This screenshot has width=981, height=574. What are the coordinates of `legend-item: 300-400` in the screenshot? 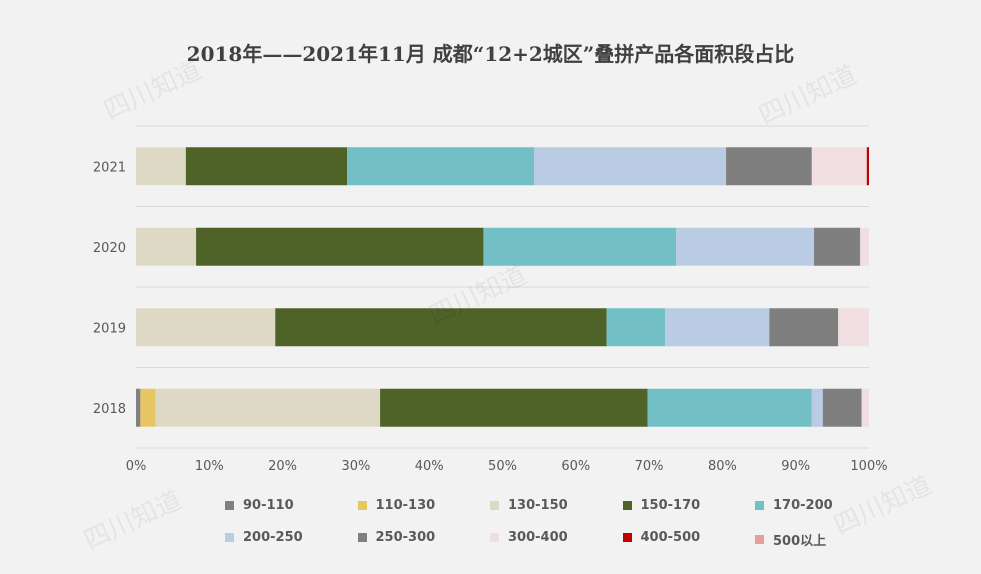 It's located at (529, 537).